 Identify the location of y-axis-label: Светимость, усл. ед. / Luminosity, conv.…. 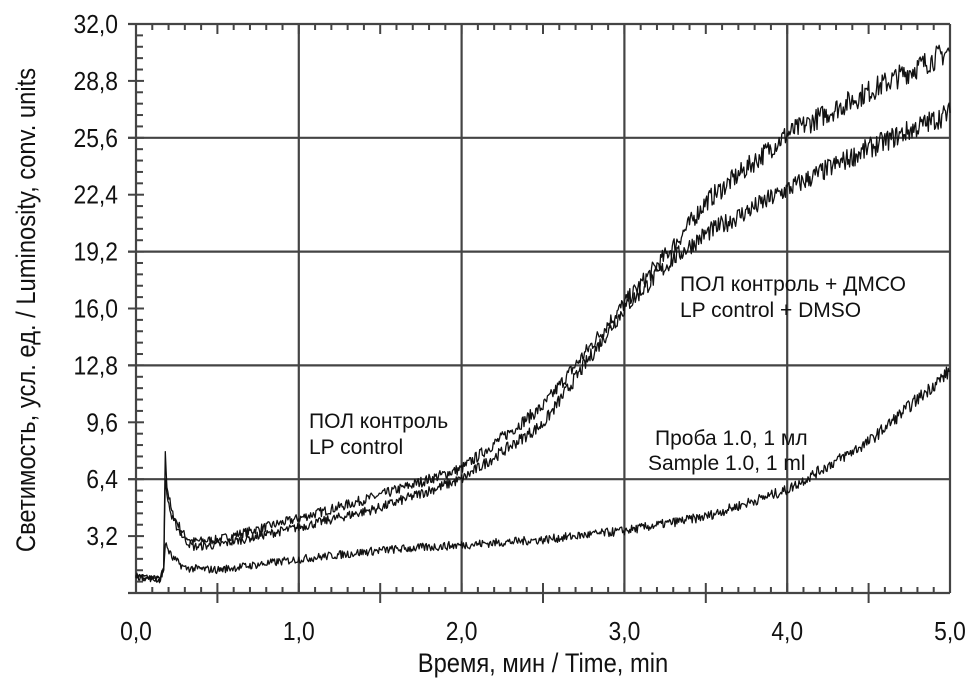
(27, 310).